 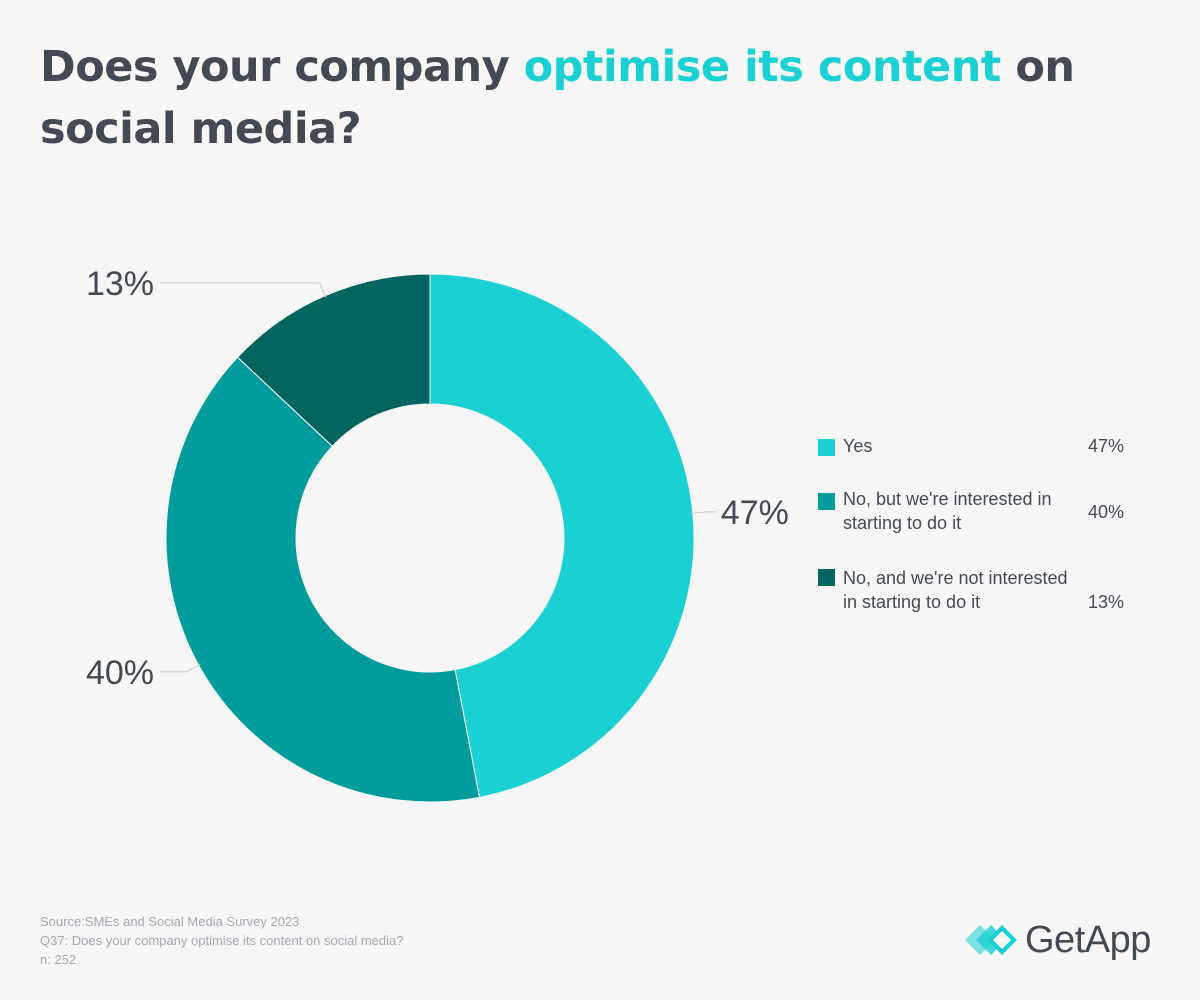 I want to click on leader-line-interested, so click(x=180, y=668).